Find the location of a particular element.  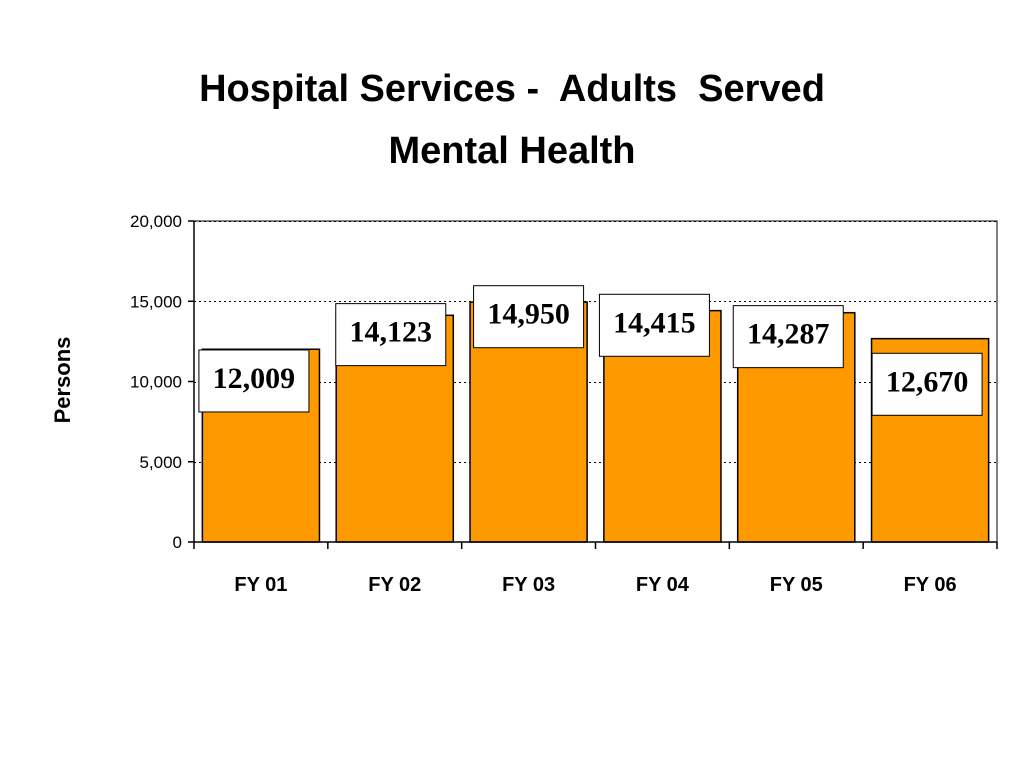

y-tick-label: 20,000 is located at coordinates (156, 221).